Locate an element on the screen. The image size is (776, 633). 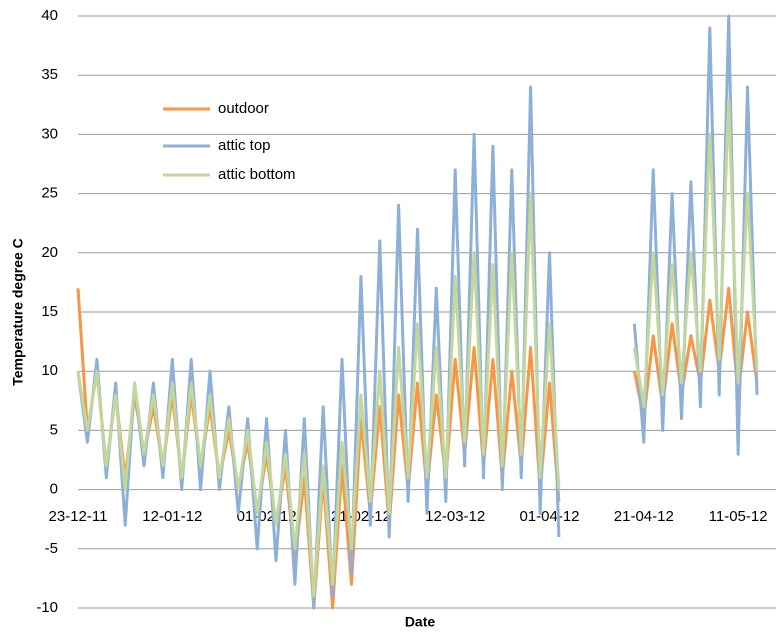
y-tick-label: 25 is located at coordinates (49, 193).